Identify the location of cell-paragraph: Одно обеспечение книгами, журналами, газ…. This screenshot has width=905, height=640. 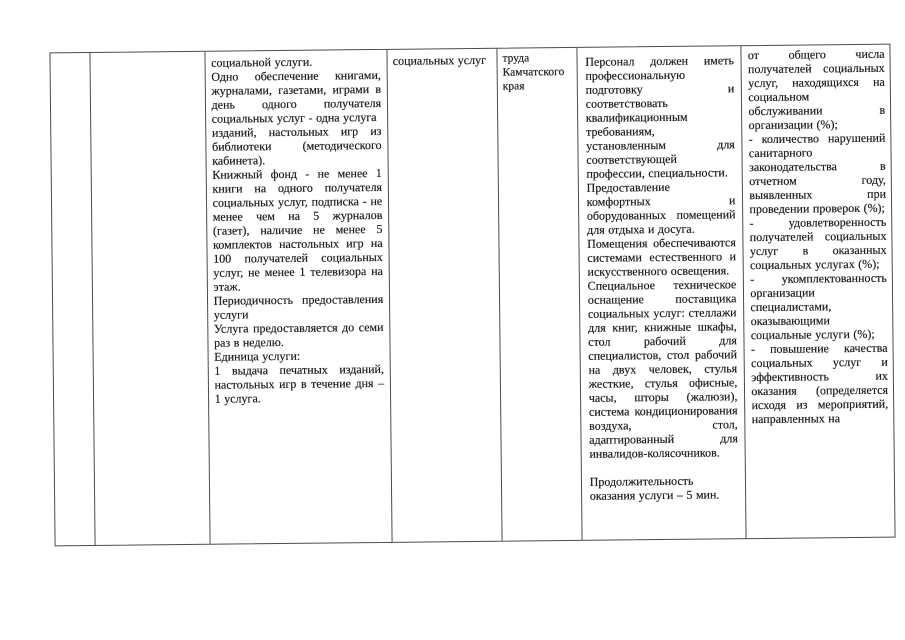
(296, 96).